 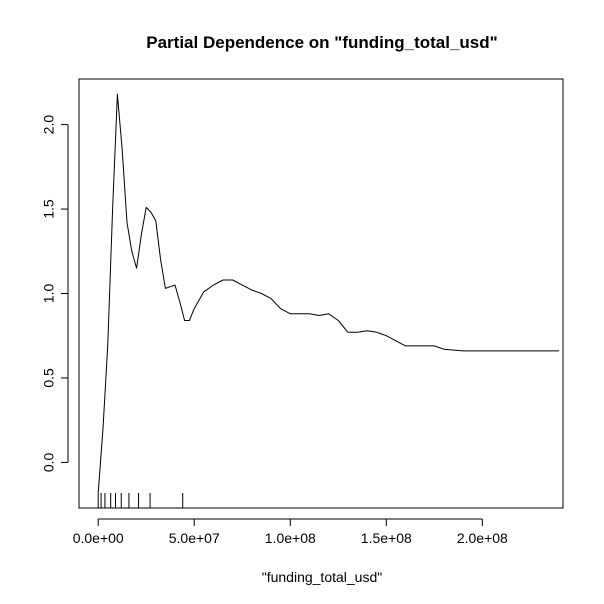 What do you see at coordinates (49, 378) in the screenshot?
I see `y-tick-label: 0.5` at bounding box center [49, 378].